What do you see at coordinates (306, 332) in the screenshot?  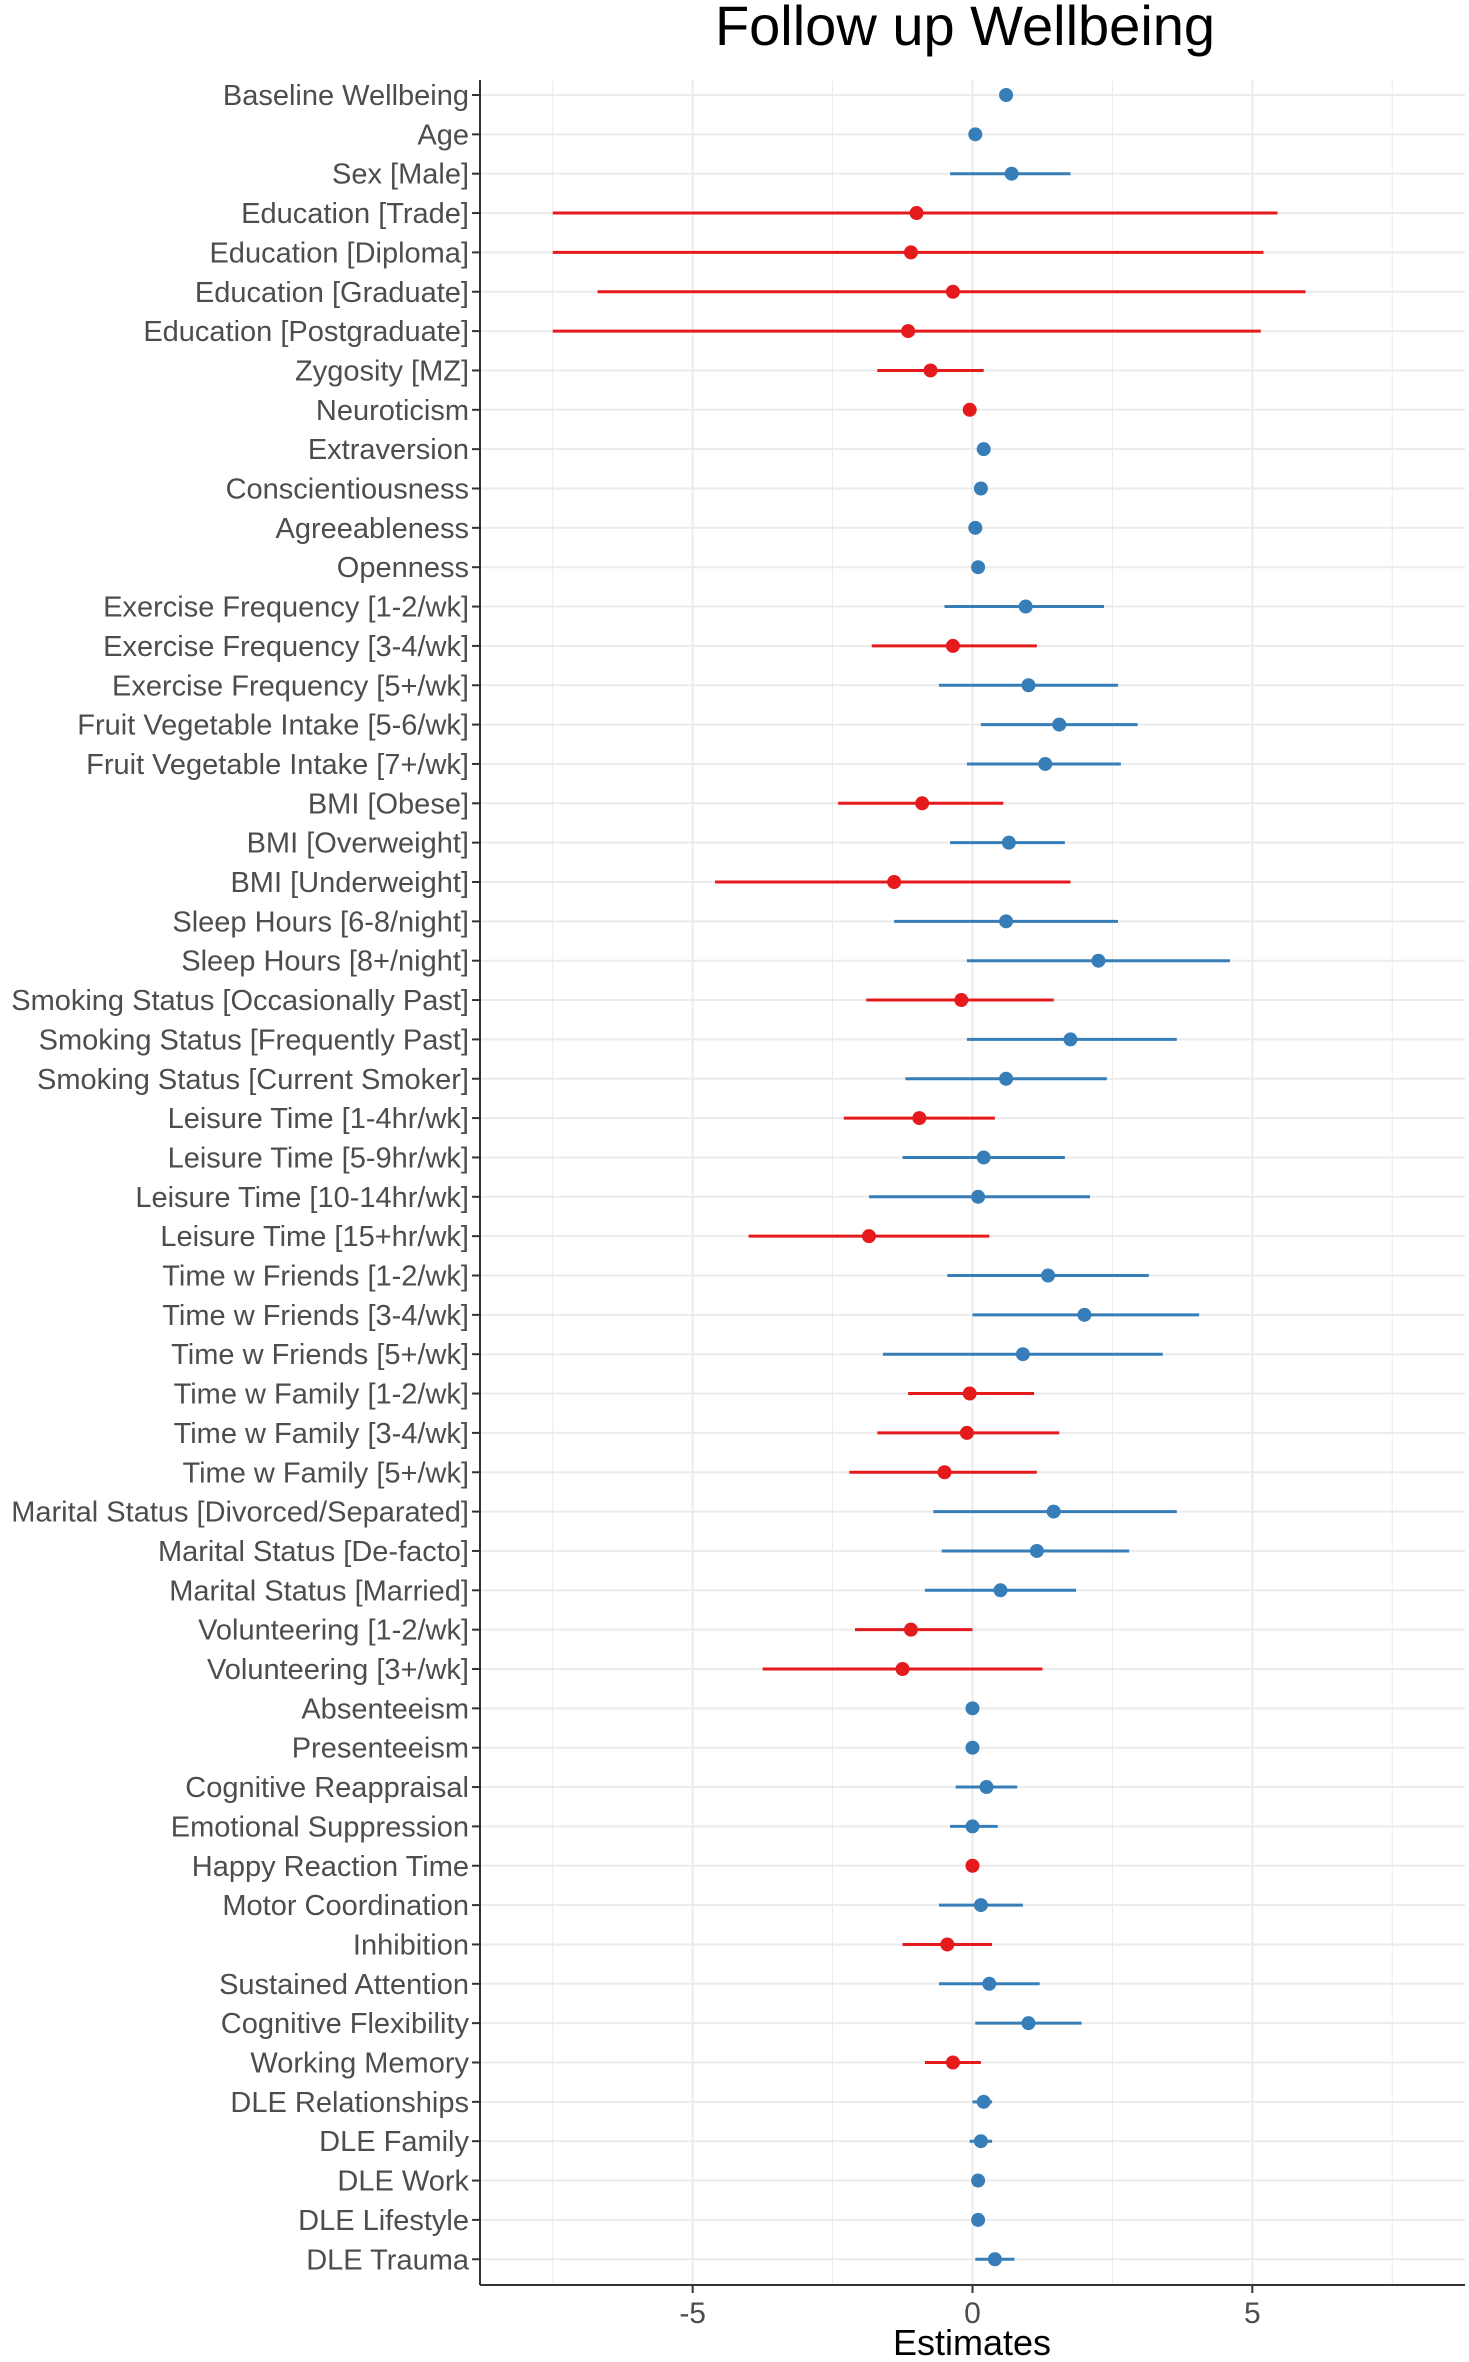 I see `y-label: Education [Postgraduate]` at bounding box center [306, 332].